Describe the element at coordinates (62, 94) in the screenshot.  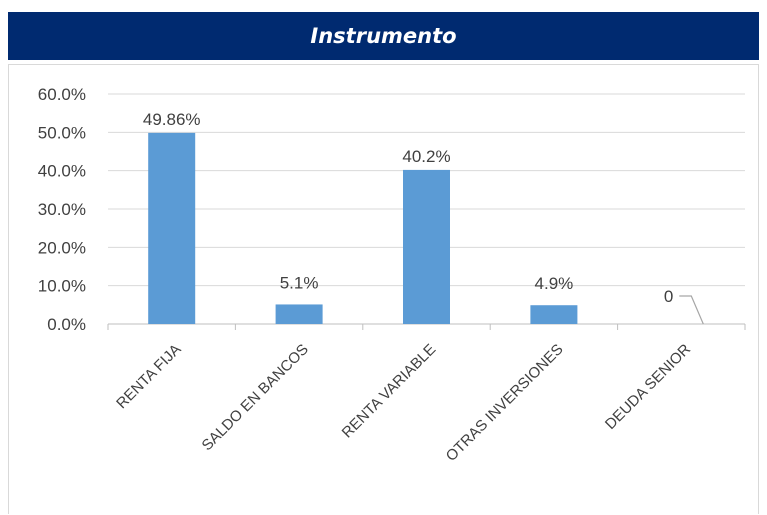
I see `y-tick-label: 60.0%` at that location.